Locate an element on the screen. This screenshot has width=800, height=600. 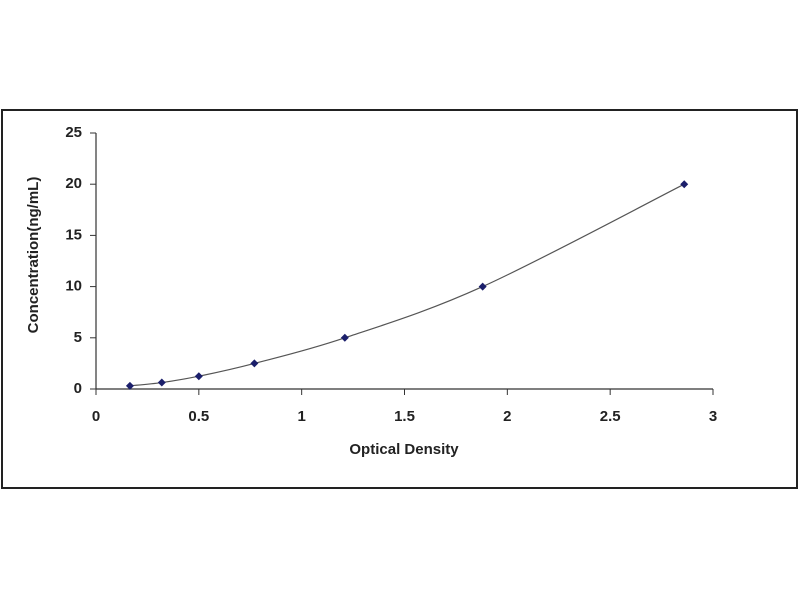
y-axis-label: Concentration(ng/mL) is located at coordinates (33, 255).